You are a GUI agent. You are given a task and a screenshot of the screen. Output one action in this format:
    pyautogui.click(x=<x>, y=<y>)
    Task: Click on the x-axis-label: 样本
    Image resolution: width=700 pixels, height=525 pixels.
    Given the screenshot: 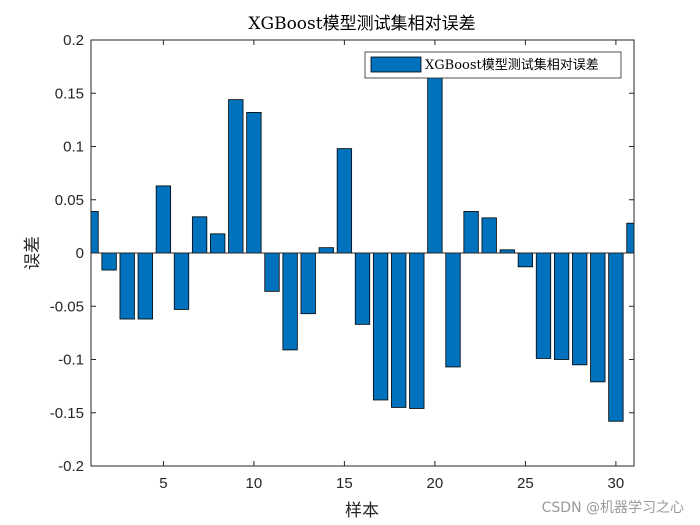 What is the action you would take?
    pyautogui.click(x=362, y=511)
    